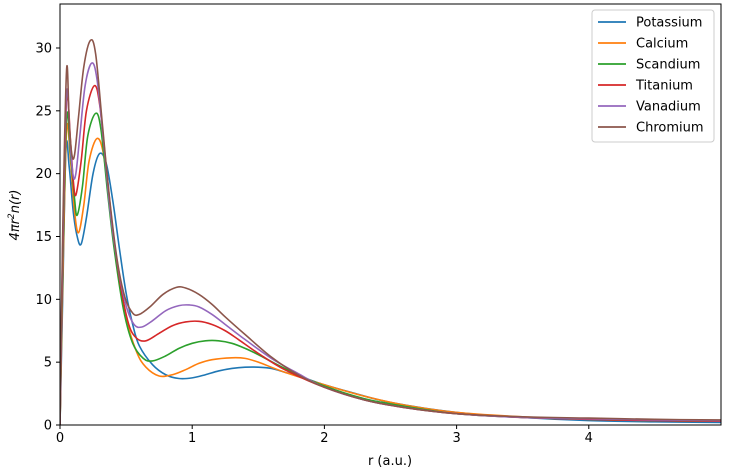  Describe the element at coordinates (48, 363) in the screenshot. I see `y-tick-label: 5` at that location.